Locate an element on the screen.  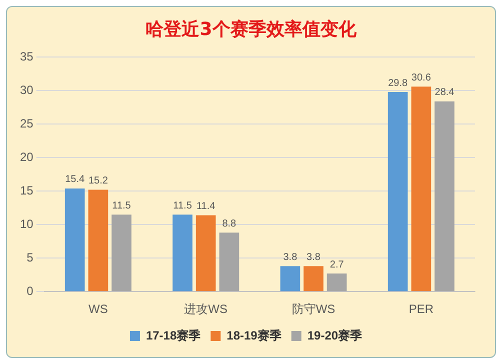
legend-label: 19-20赛季 is located at coordinates (335, 335).